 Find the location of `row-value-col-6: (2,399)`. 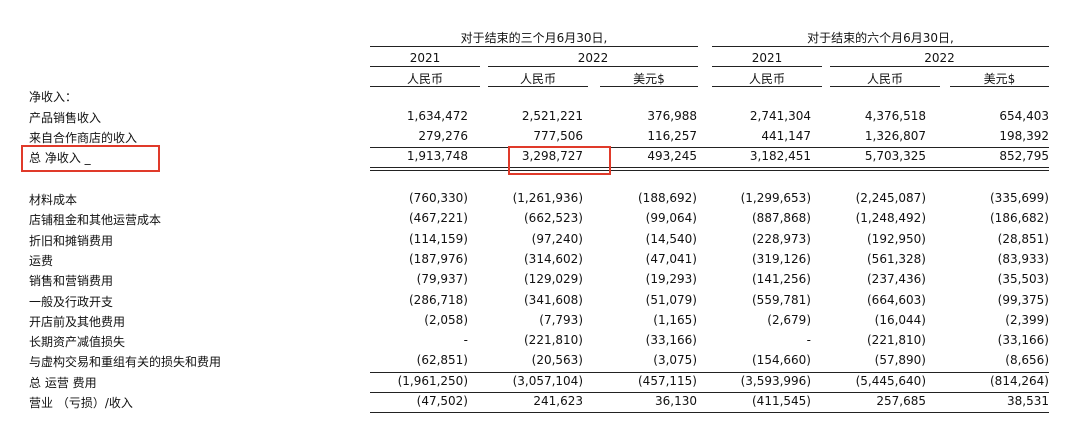

row-value-col-6: (2,399) is located at coordinates (1027, 320).